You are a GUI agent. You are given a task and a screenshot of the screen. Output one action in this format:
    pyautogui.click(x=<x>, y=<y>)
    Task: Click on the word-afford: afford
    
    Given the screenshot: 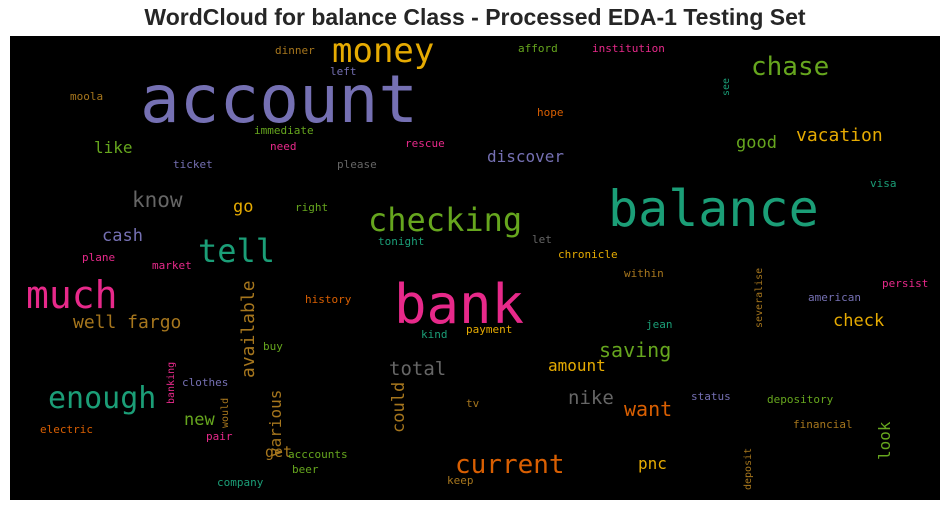 What is the action you would take?
    pyautogui.click(x=538, y=48)
    